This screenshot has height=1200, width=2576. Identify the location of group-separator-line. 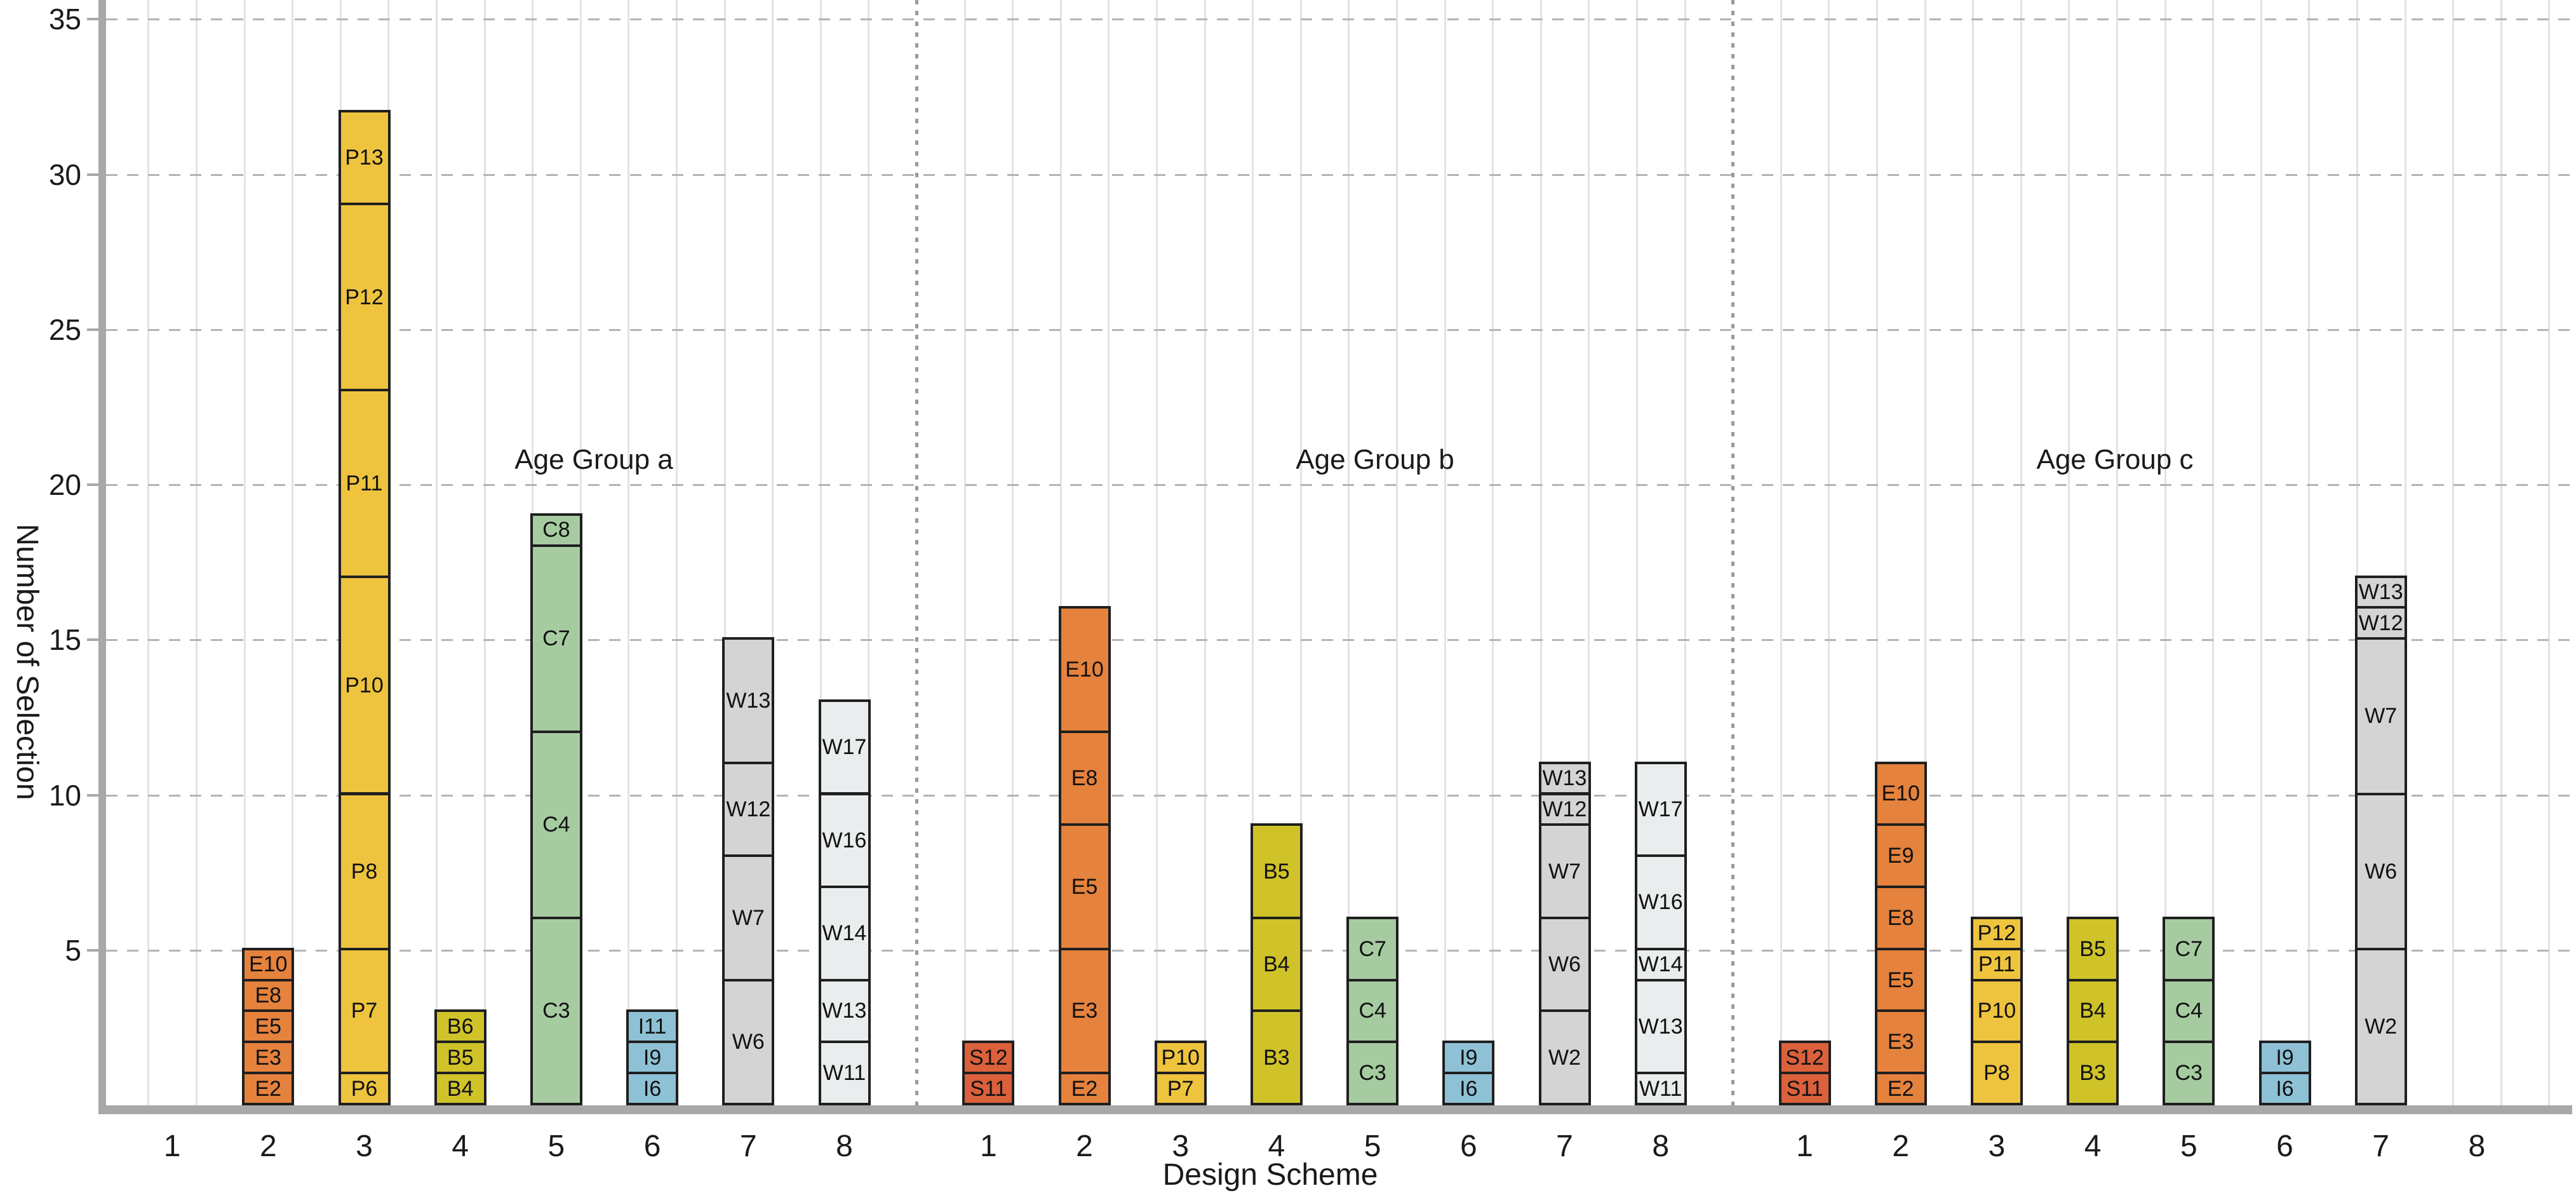
(916, 552).